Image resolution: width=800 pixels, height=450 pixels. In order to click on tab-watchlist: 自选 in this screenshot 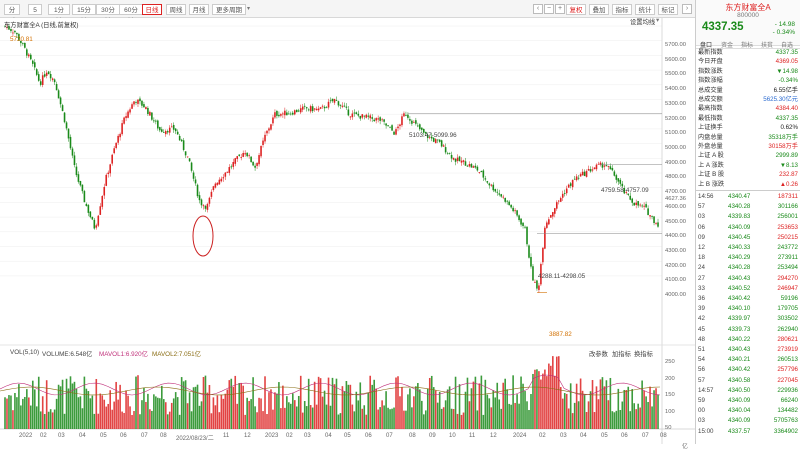, I will do `click(787, 46)`.